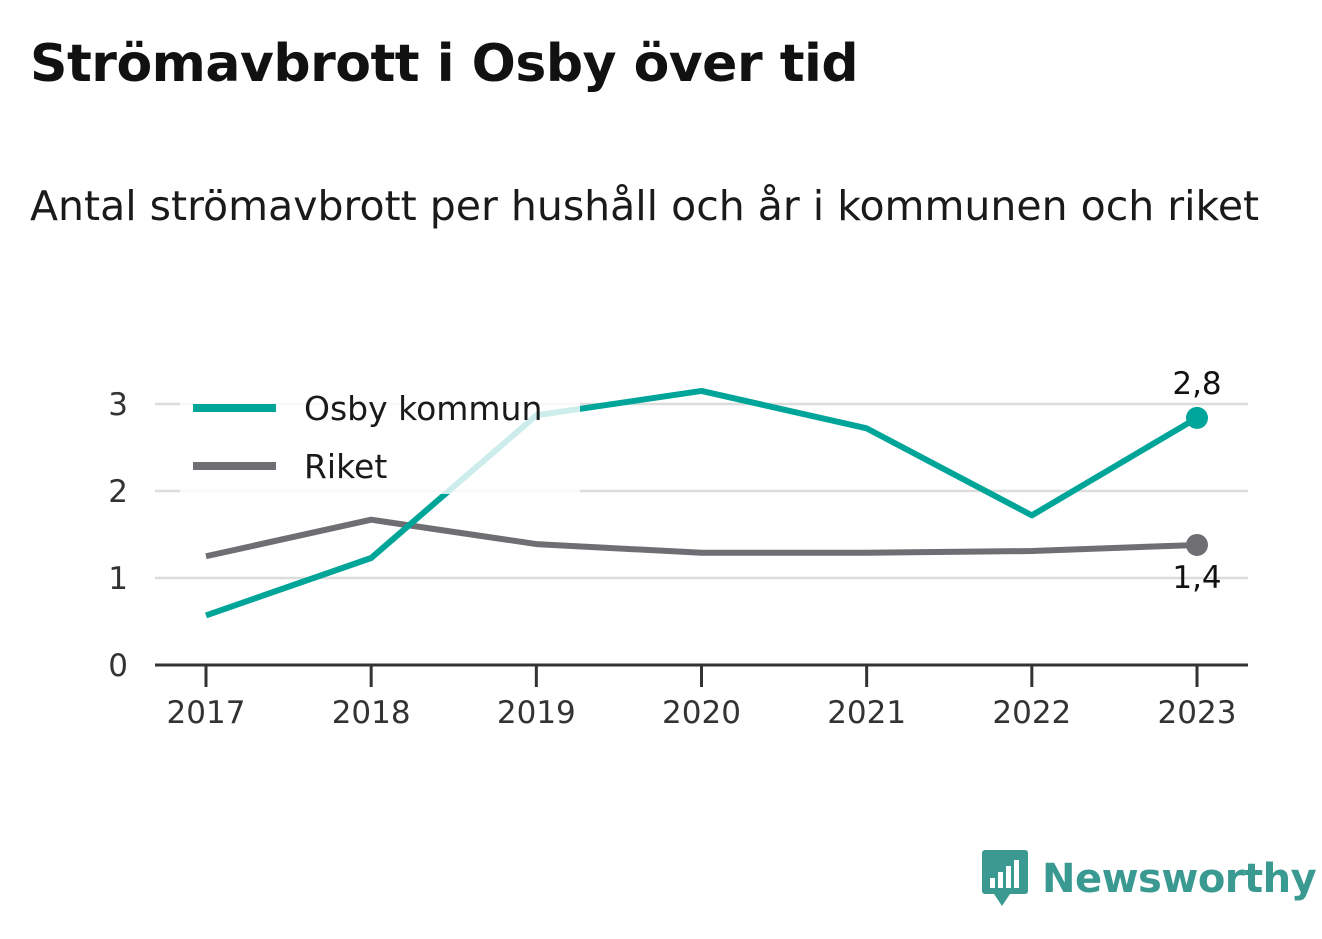 The height and width of the screenshot is (939, 1322). I want to click on y-tick-label: 1, so click(118, 579).